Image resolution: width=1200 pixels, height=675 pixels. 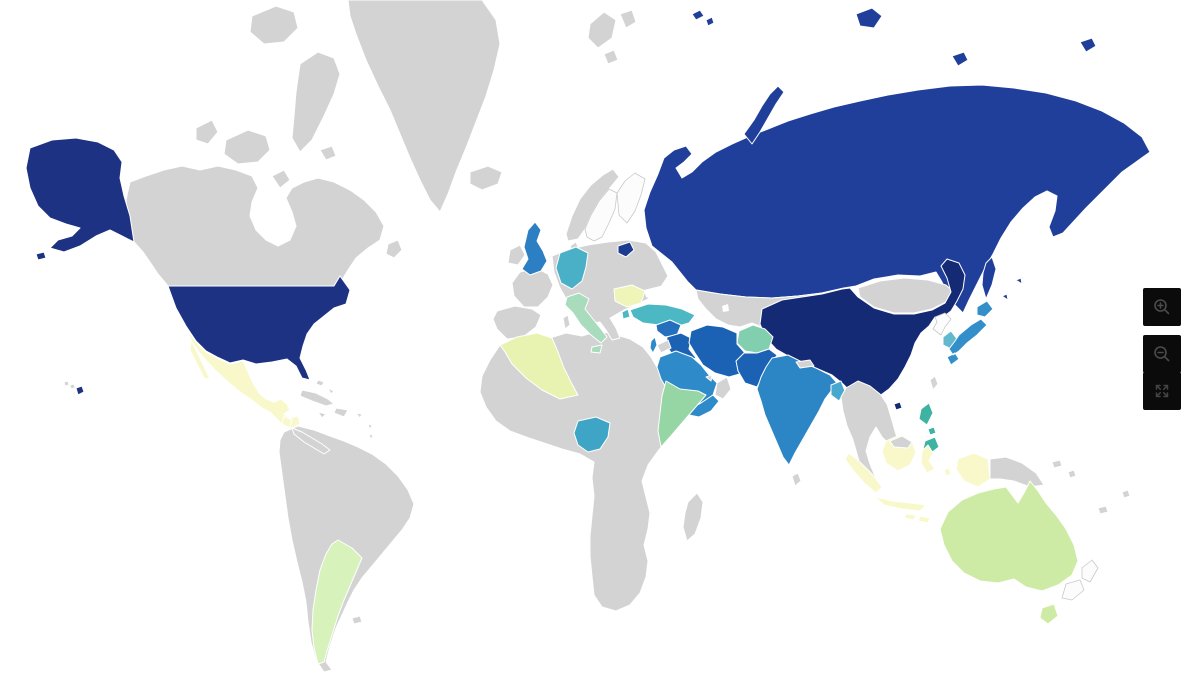 What do you see at coordinates (929, 428) in the screenshot?
I see `country-philippines` at bounding box center [929, 428].